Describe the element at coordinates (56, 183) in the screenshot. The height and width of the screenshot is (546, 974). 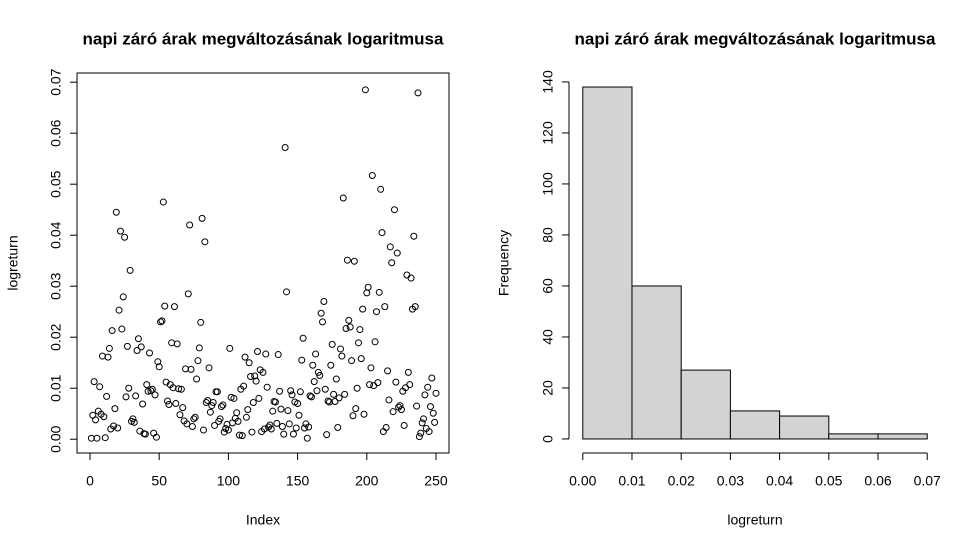
I see `y-tick-label: 0.05` at that location.